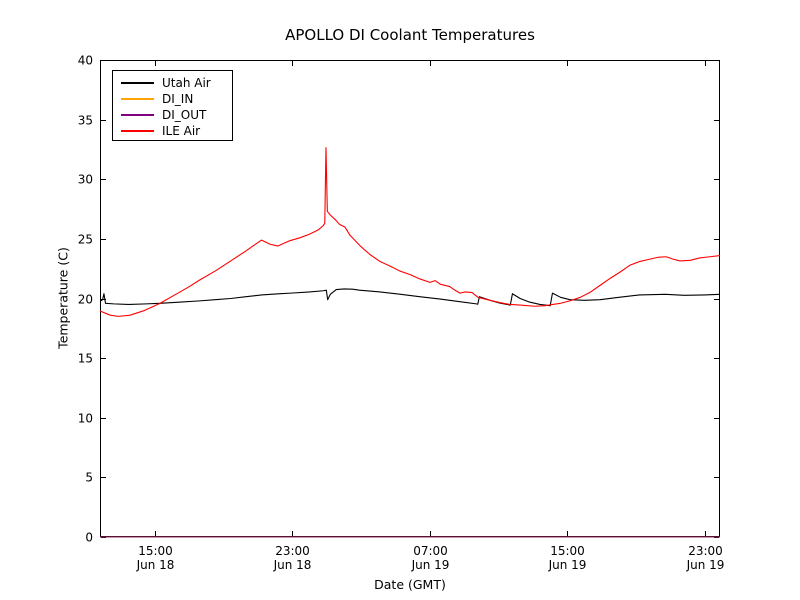 This screenshot has height=600, width=800. What do you see at coordinates (63, 298) in the screenshot?
I see `y-axis-label: Temperature (C)` at bounding box center [63, 298].